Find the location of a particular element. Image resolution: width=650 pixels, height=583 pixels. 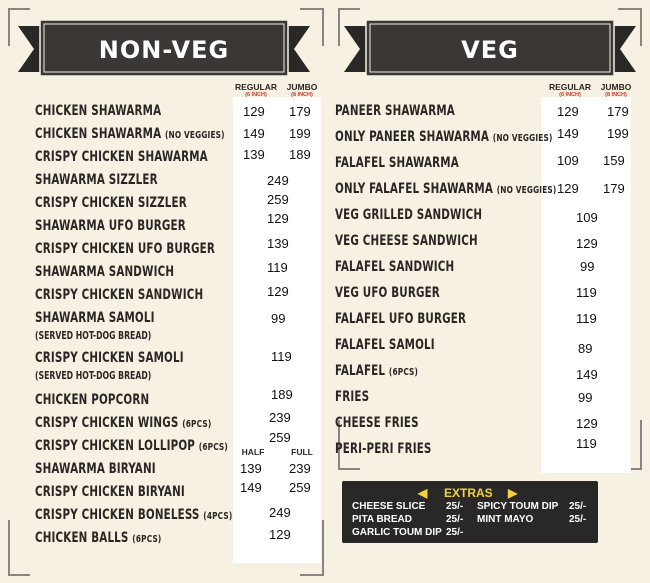

extras-item-name: GARLIC TOUM DIP is located at coordinates (397, 532).